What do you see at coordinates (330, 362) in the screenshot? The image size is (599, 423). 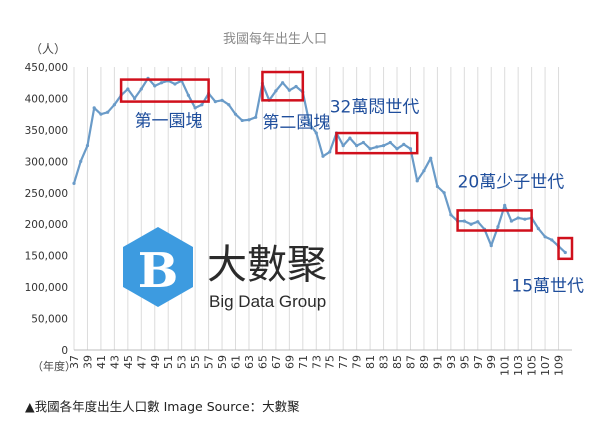 I see `x-tick-label: 75` at bounding box center [330, 362].